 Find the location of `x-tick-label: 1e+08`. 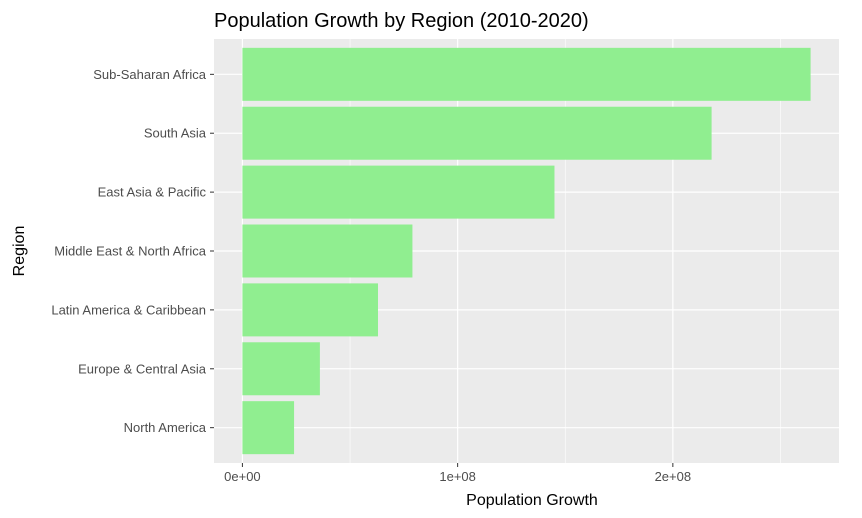

x-tick-label: 1e+08 is located at coordinates (457, 476).